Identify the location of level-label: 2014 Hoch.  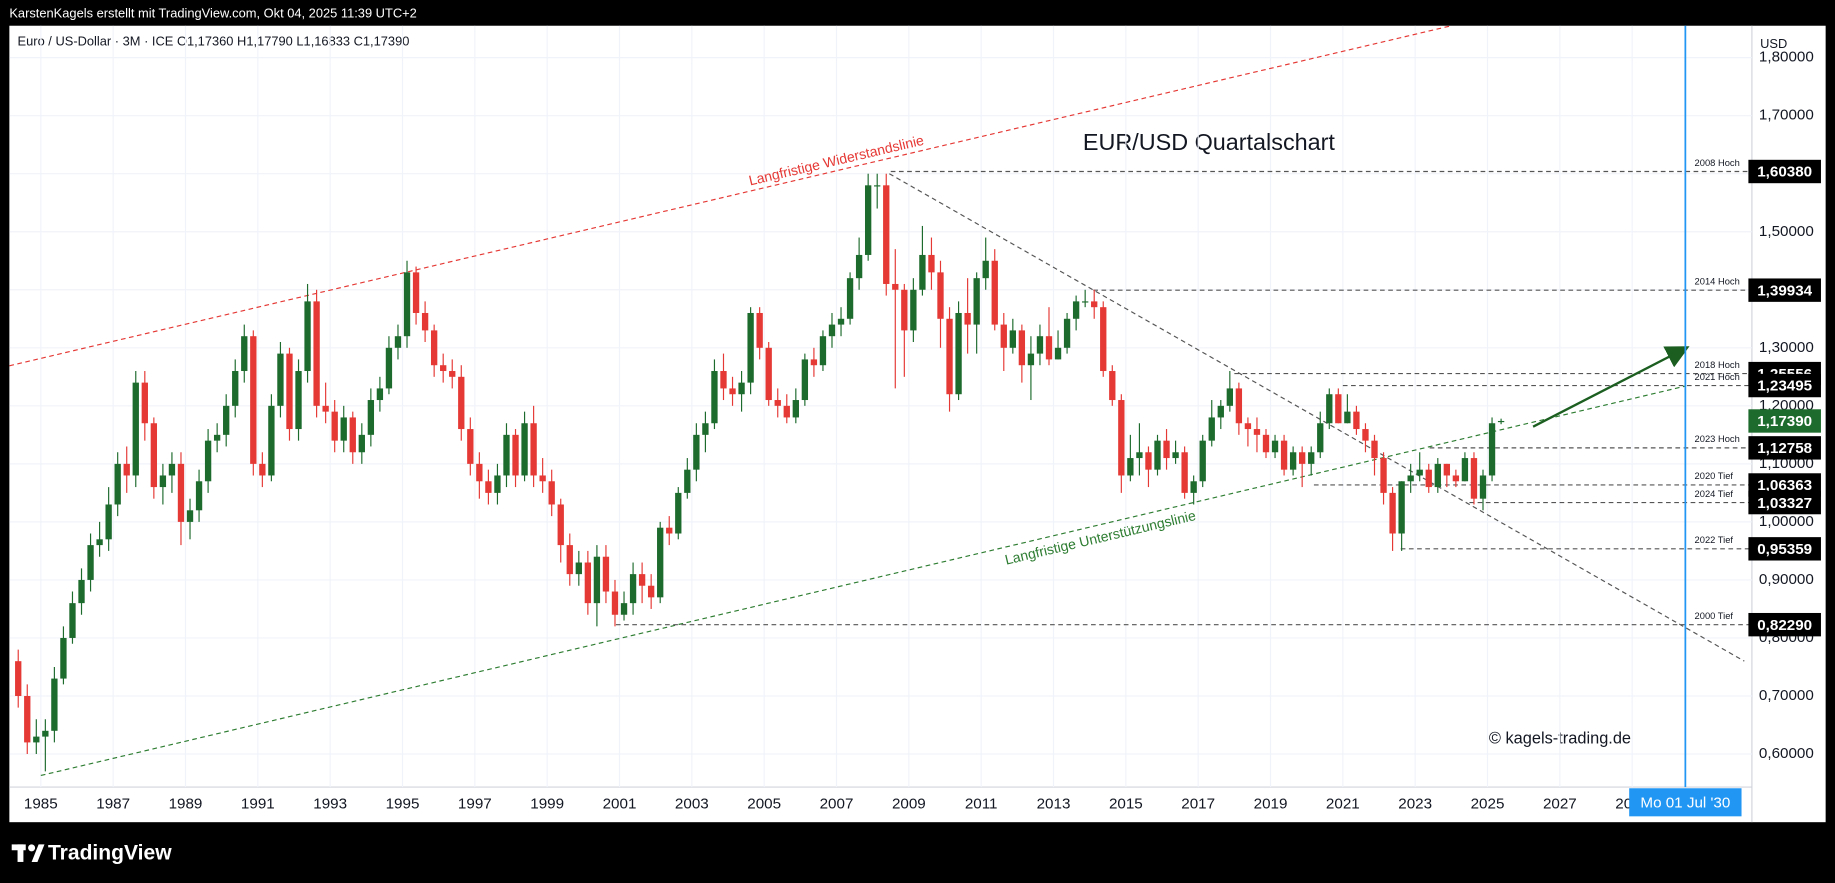
(1717, 281).